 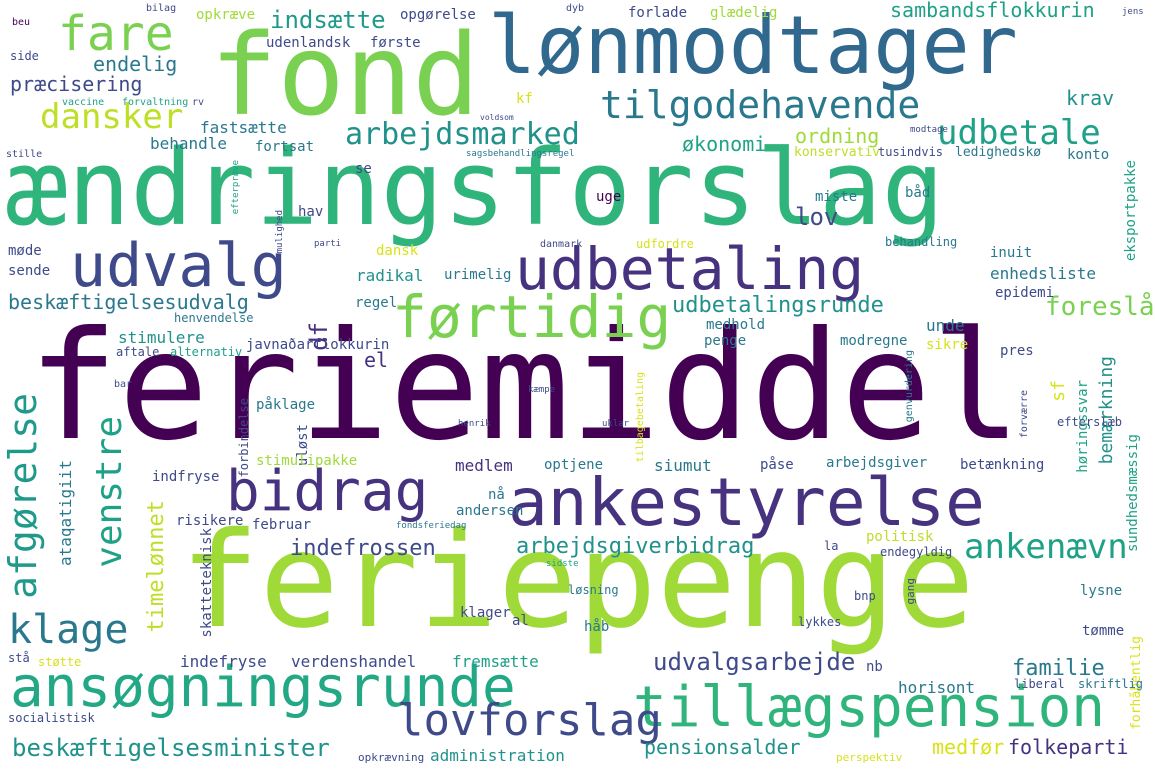 I want to click on word-konservativ: konservativ, so click(x=837, y=152).